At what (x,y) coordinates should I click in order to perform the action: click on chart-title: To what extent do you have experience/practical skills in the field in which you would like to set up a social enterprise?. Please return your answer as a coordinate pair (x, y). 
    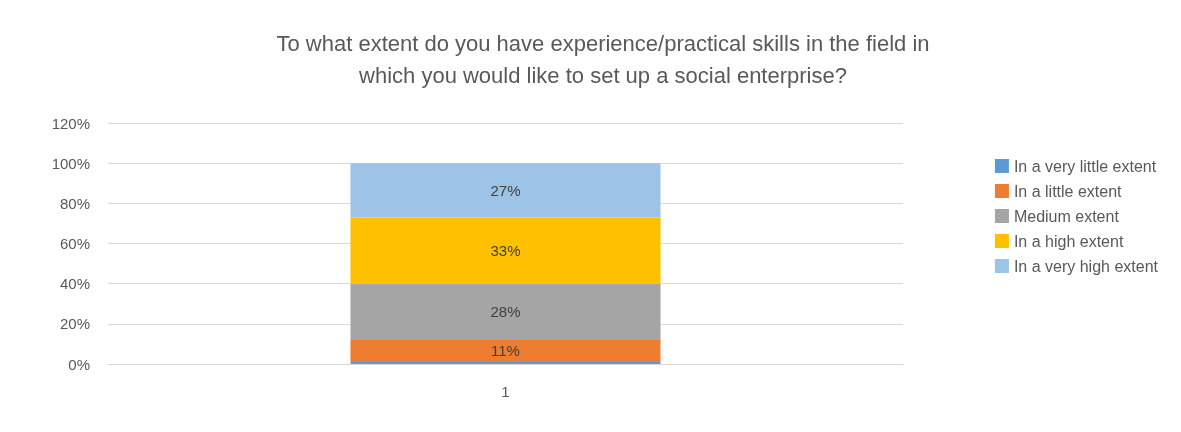
    Looking at the image, I should click on (603, 59).